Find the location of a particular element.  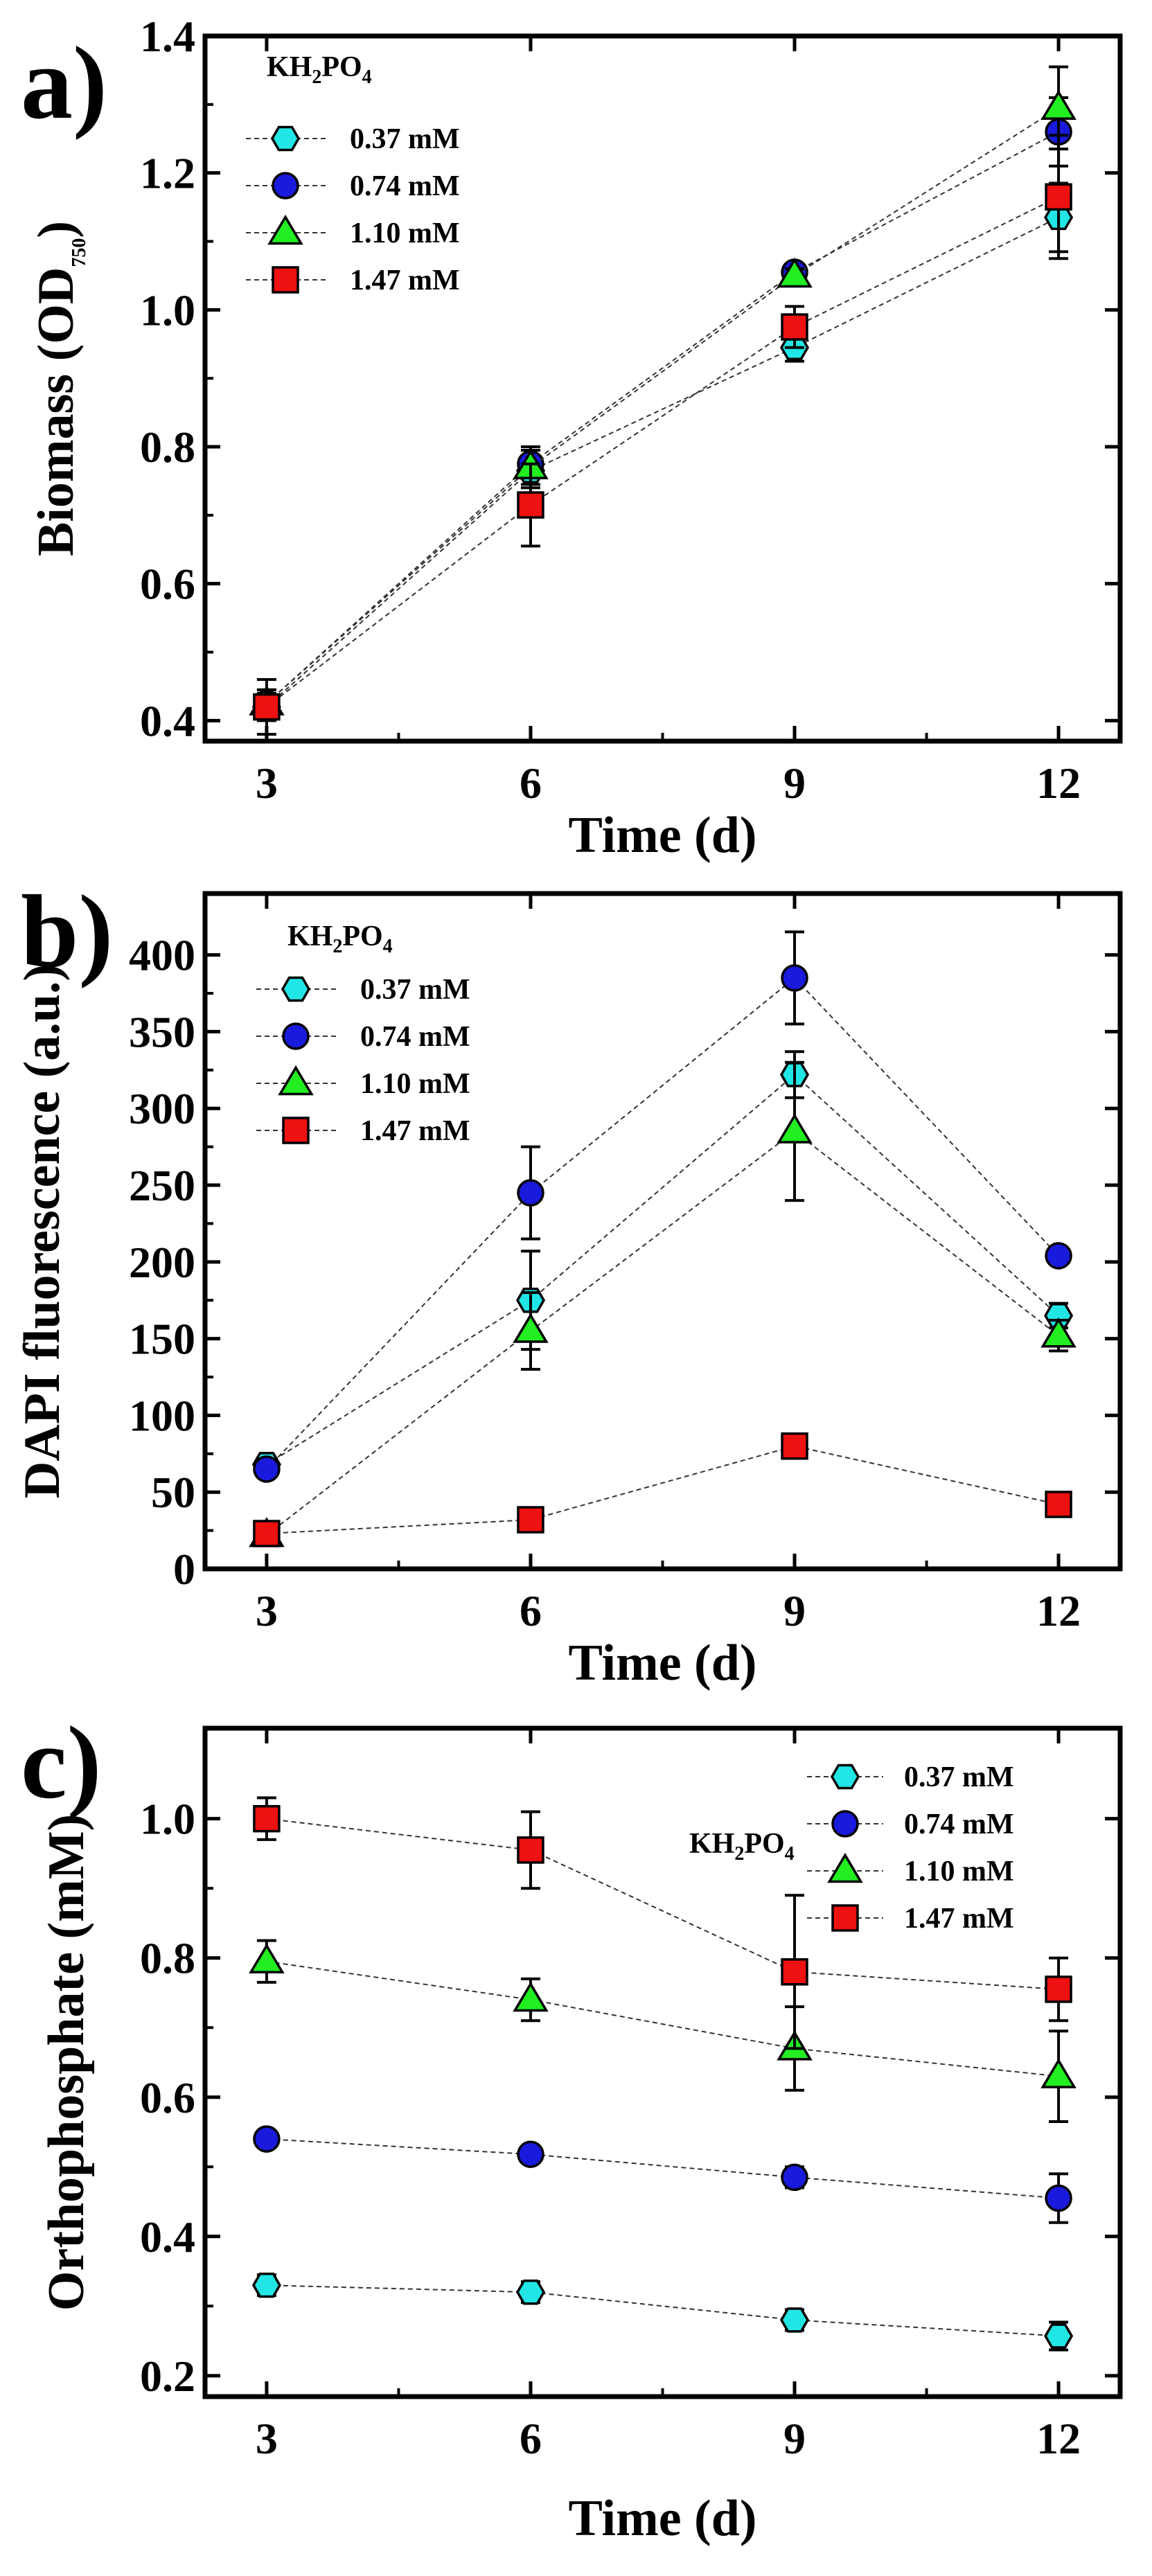

y-axis-title: DAPI fluorescence (a.u.) is located at coordinates (42, 1231).